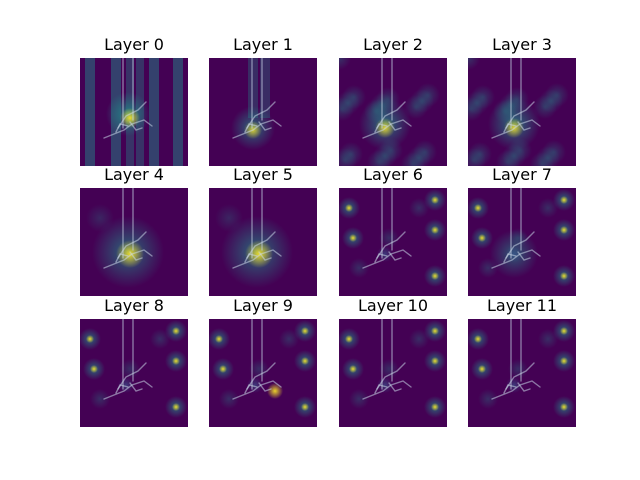 The width and height of the screenshot is (640, 480). Describe the element at coordinates (134, 44) in the screenshot. I see `panel-title-layer-0: Layer 0` at that location.